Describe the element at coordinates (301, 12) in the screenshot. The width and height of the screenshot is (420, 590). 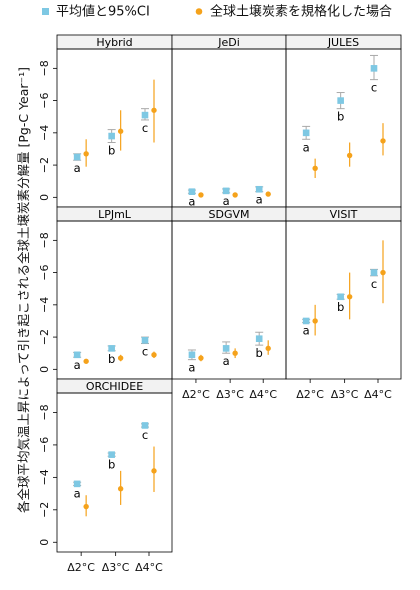
I see `legend-label-normalized: 全球土壌炭素を規格化した場合` at that location.